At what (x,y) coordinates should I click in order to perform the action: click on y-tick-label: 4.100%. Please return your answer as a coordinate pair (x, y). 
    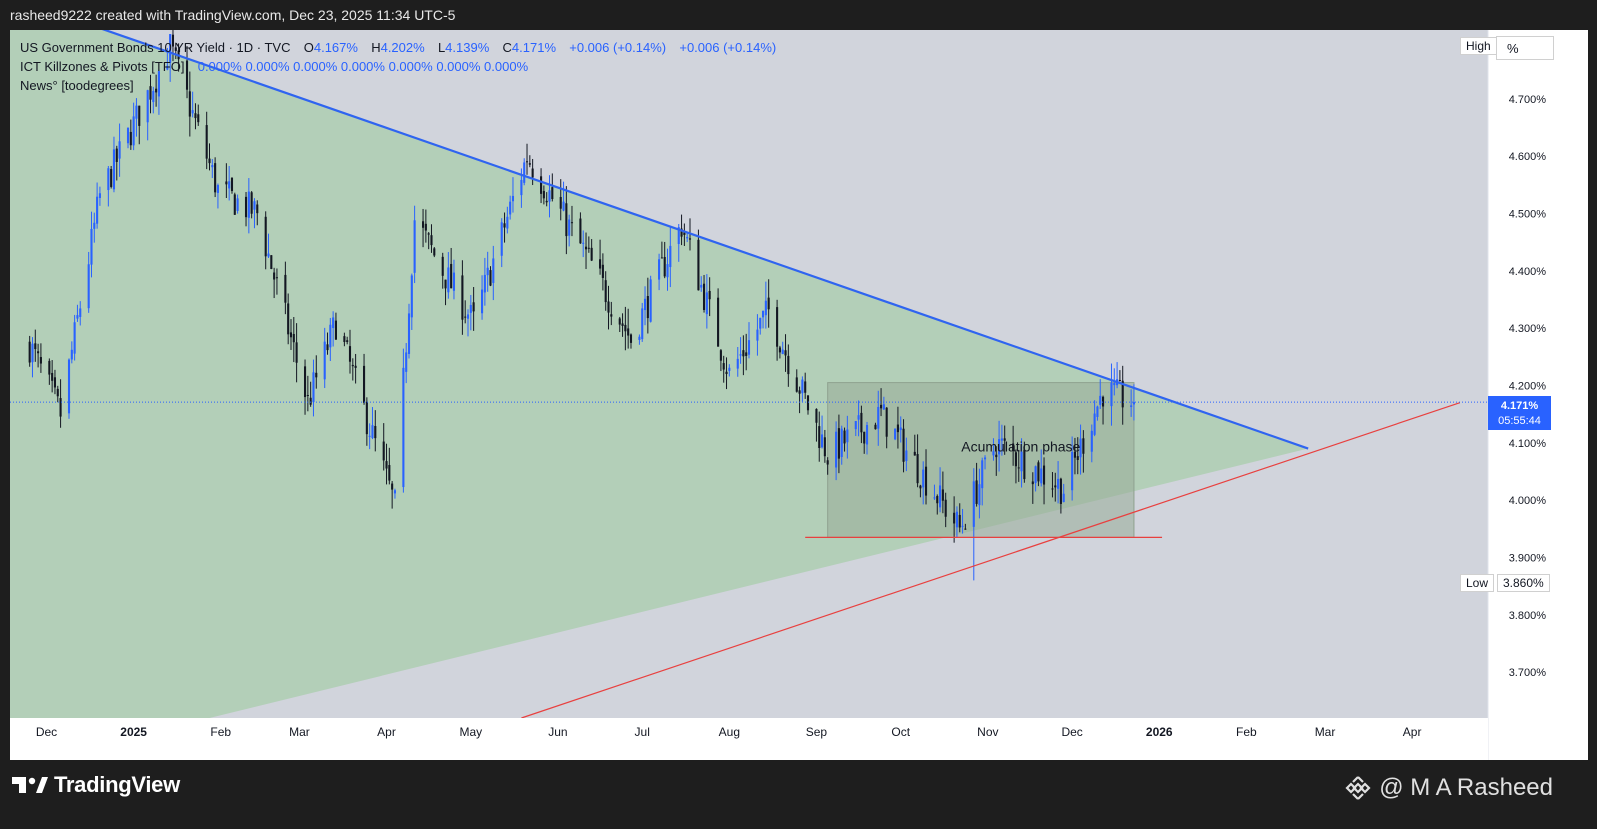
    Looking at the image, I should click on (1528, 444).